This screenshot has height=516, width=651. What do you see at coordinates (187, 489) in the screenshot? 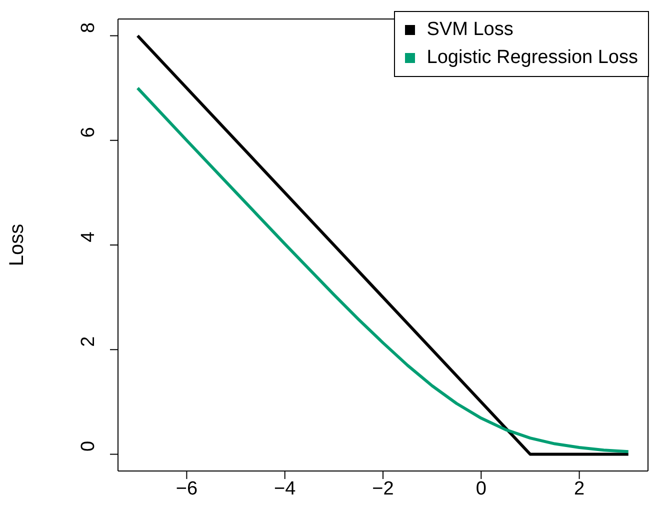
I see `x-tick-label: −6` at bounding box center [187, 489].